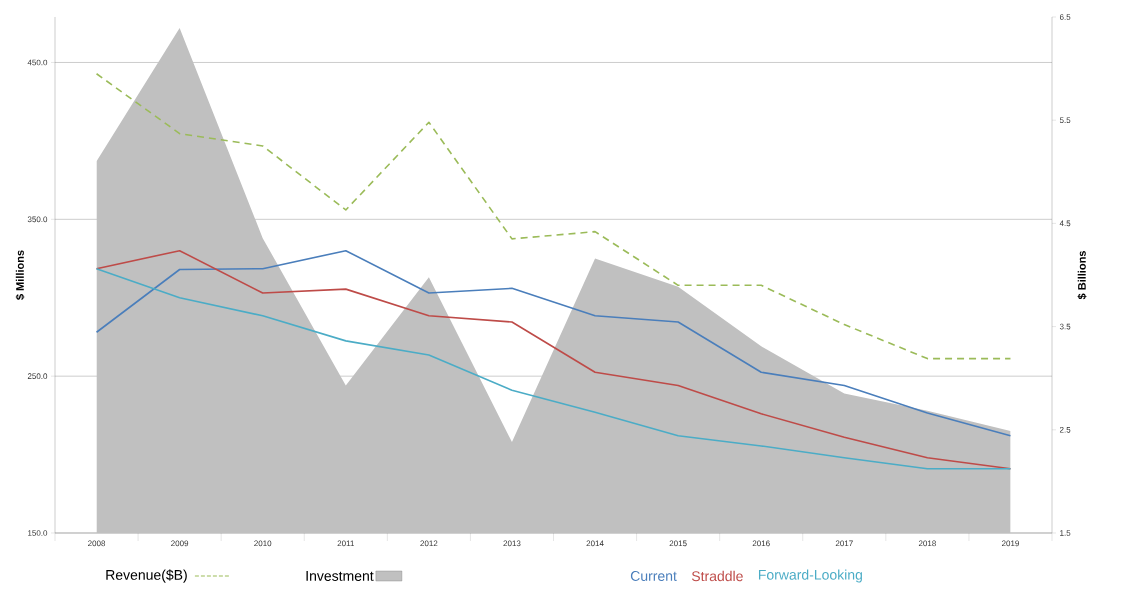 The height and width of the screenshot is (590, 1121). What do you see at coordinates (761, 543) in the screenshot?
I see `x-tick-label: 2016` at bounding box center [761, 543].